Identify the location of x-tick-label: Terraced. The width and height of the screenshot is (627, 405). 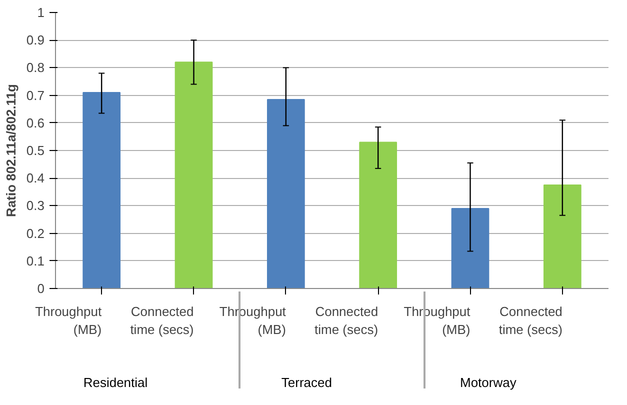
(306, 382).